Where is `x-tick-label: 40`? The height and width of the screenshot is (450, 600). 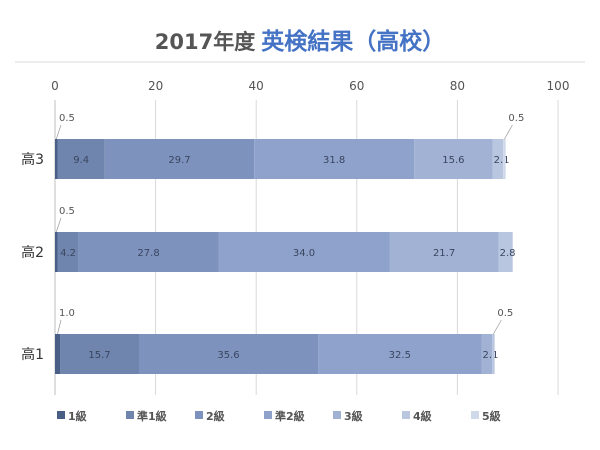 x-tick-label: 40 is located at coordinates (256, 86).